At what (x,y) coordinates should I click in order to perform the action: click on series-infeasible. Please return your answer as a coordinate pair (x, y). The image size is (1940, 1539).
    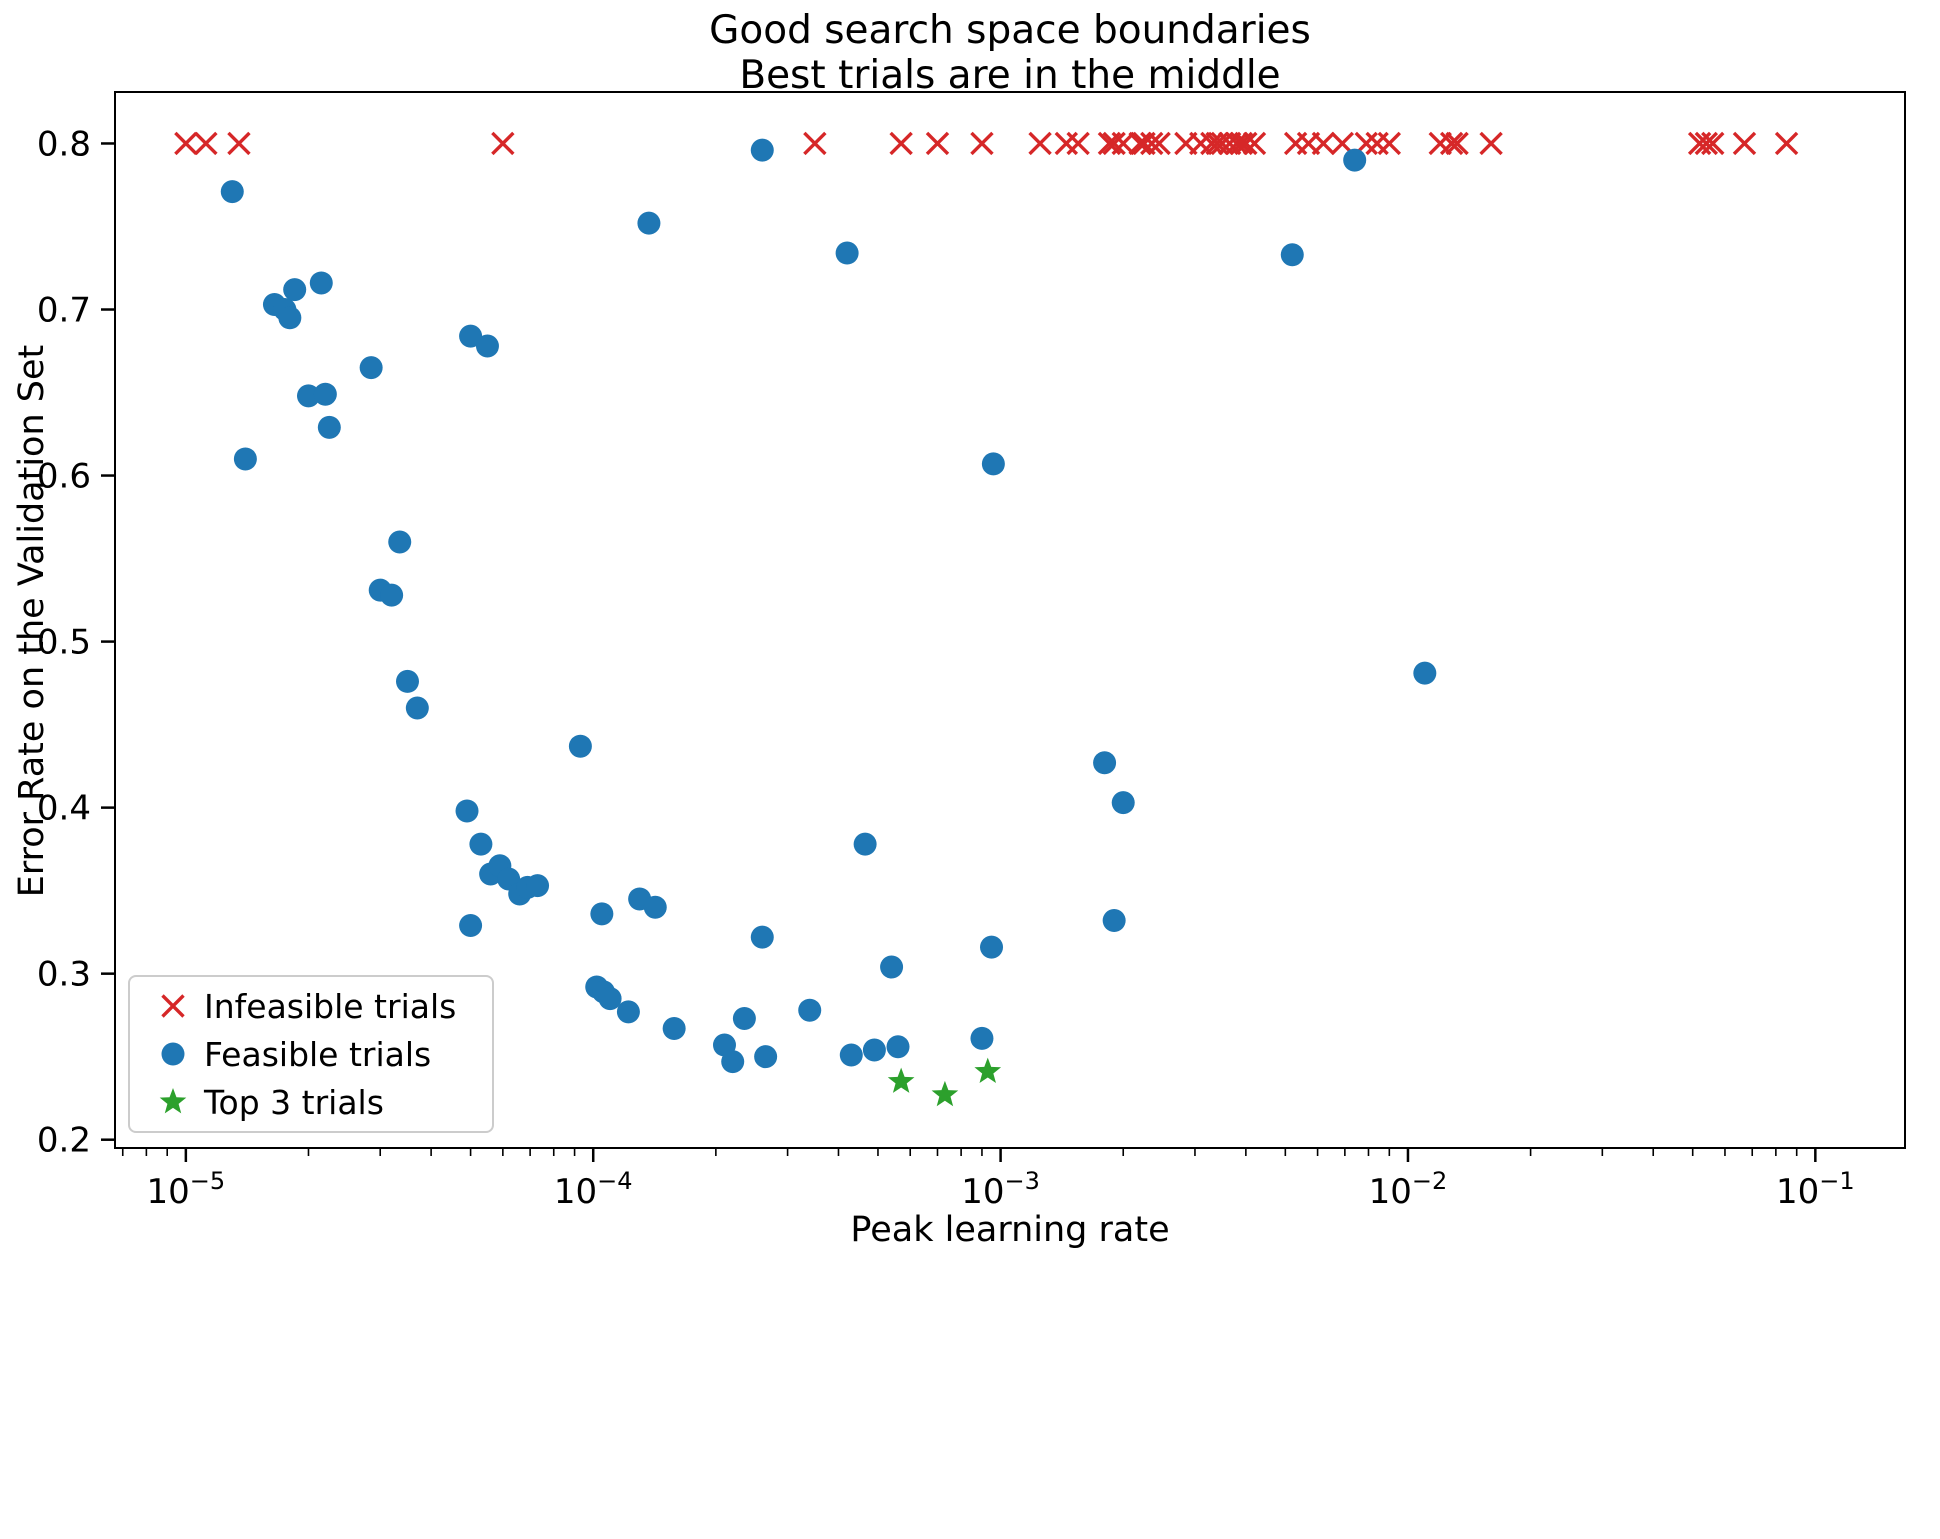
    Looking at the image, I should click on (986, 143).